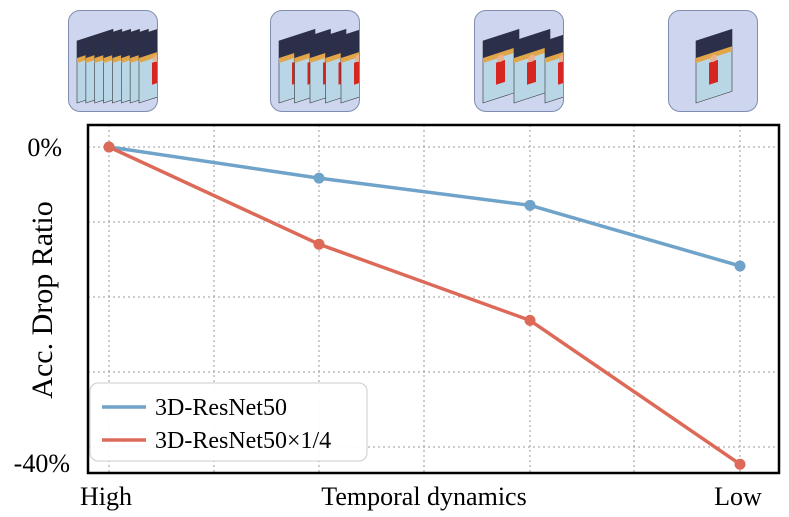 This screenshot has height=517, width=789. What do you see at coordinates (228, 422) in the screenshot?
I see `legend-box` at bounding box center [228, 422].